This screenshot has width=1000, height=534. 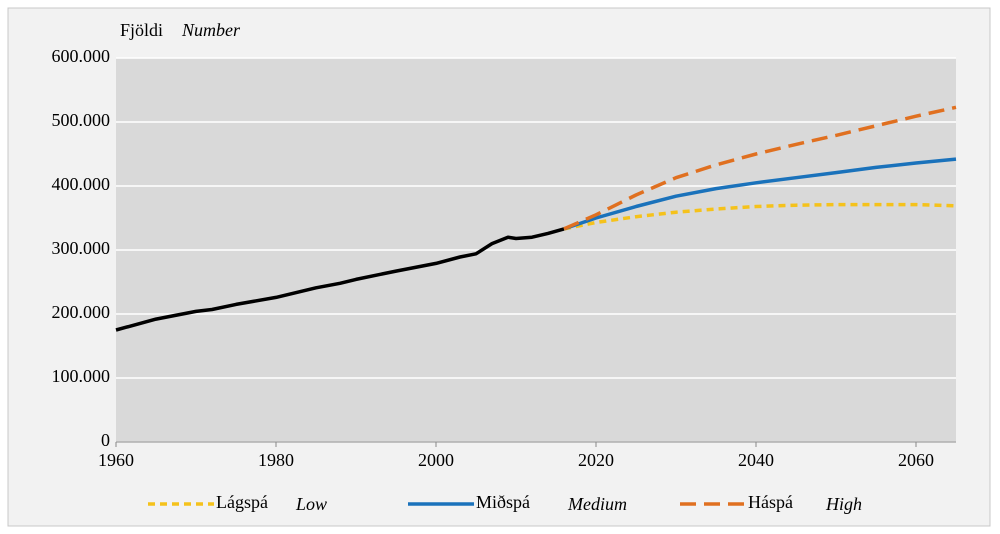 What do you see at coordinates (436, 460) in the screenshot?
I see `x-tick-label: 2000` at bounding box center [436, 460].